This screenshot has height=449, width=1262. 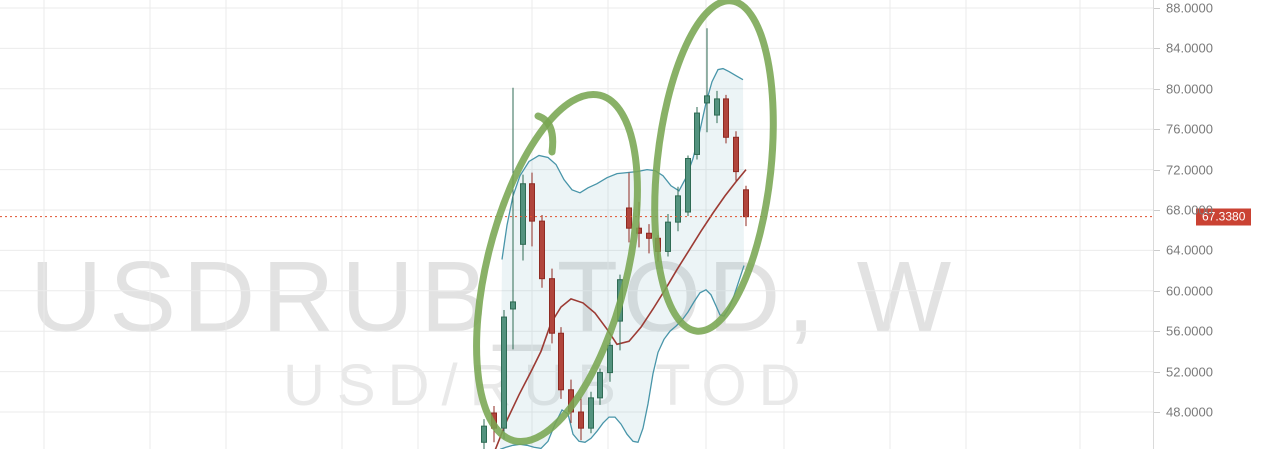 What do you see at coordinates (1189, 129) in the screenshot?
I see `axis-price-label: 76.0000` at bounding box center [1189, 129].